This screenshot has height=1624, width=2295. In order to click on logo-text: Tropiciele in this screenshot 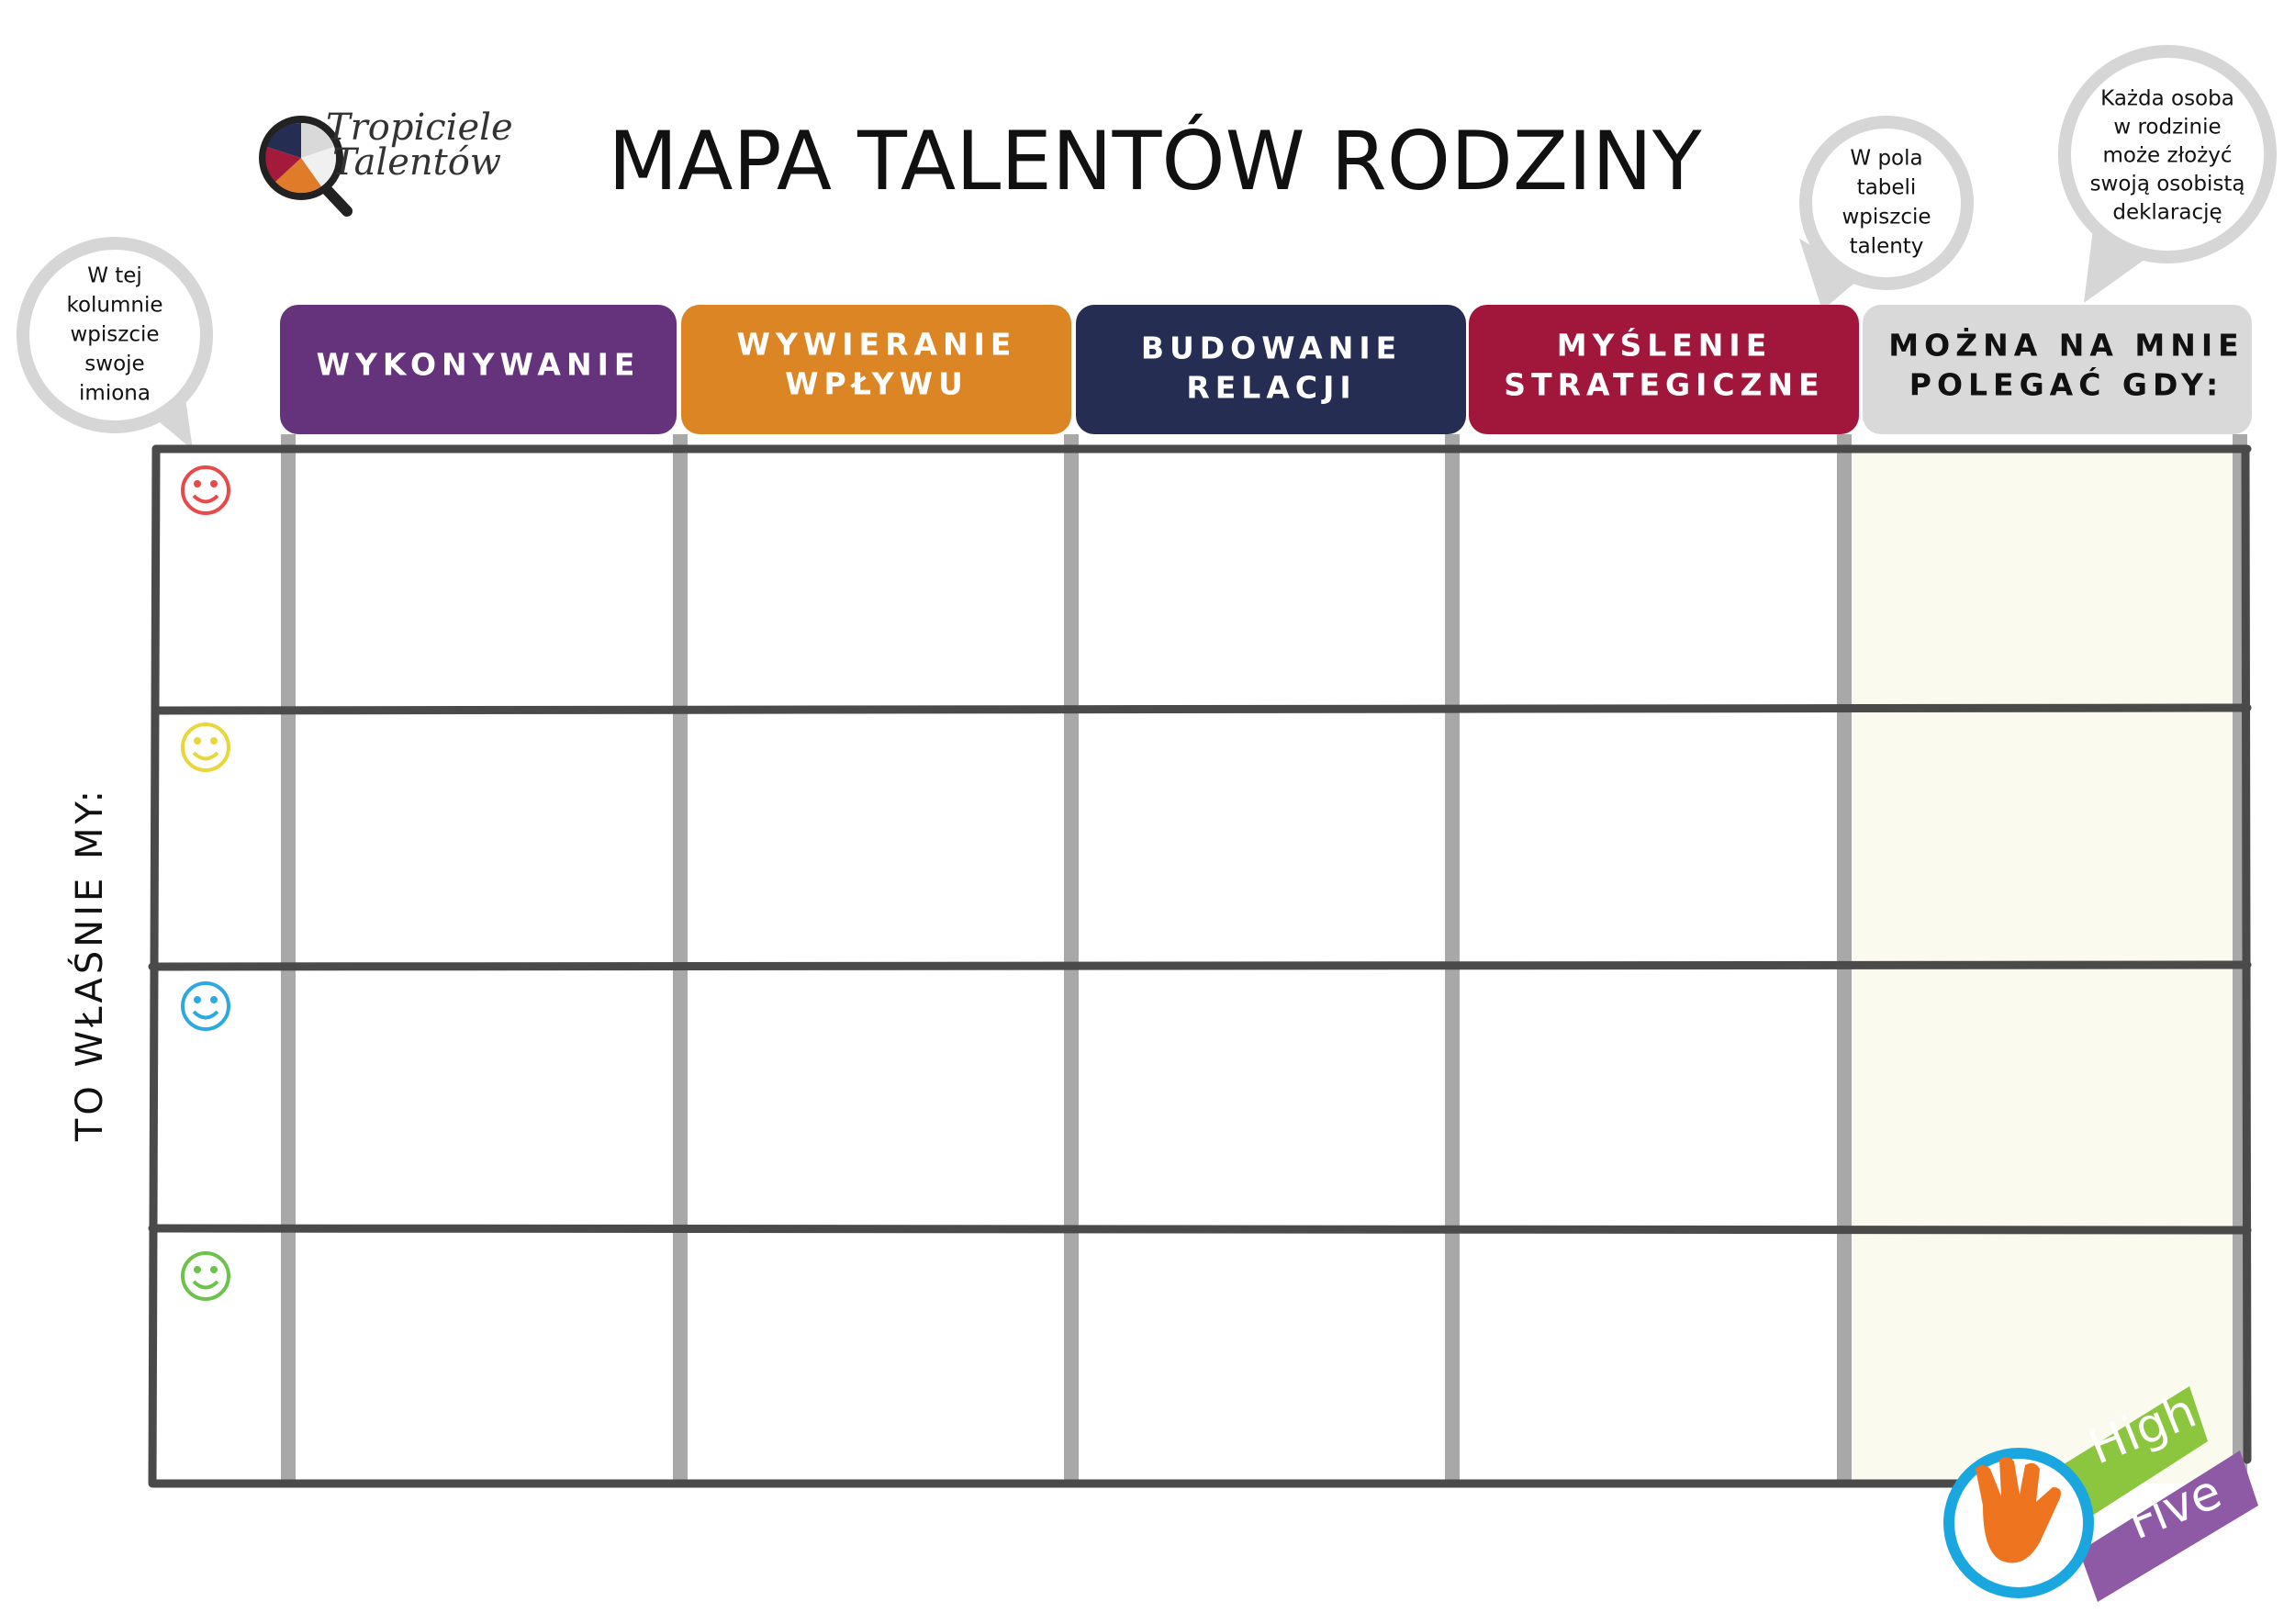, I will do `click(419, 127)`.